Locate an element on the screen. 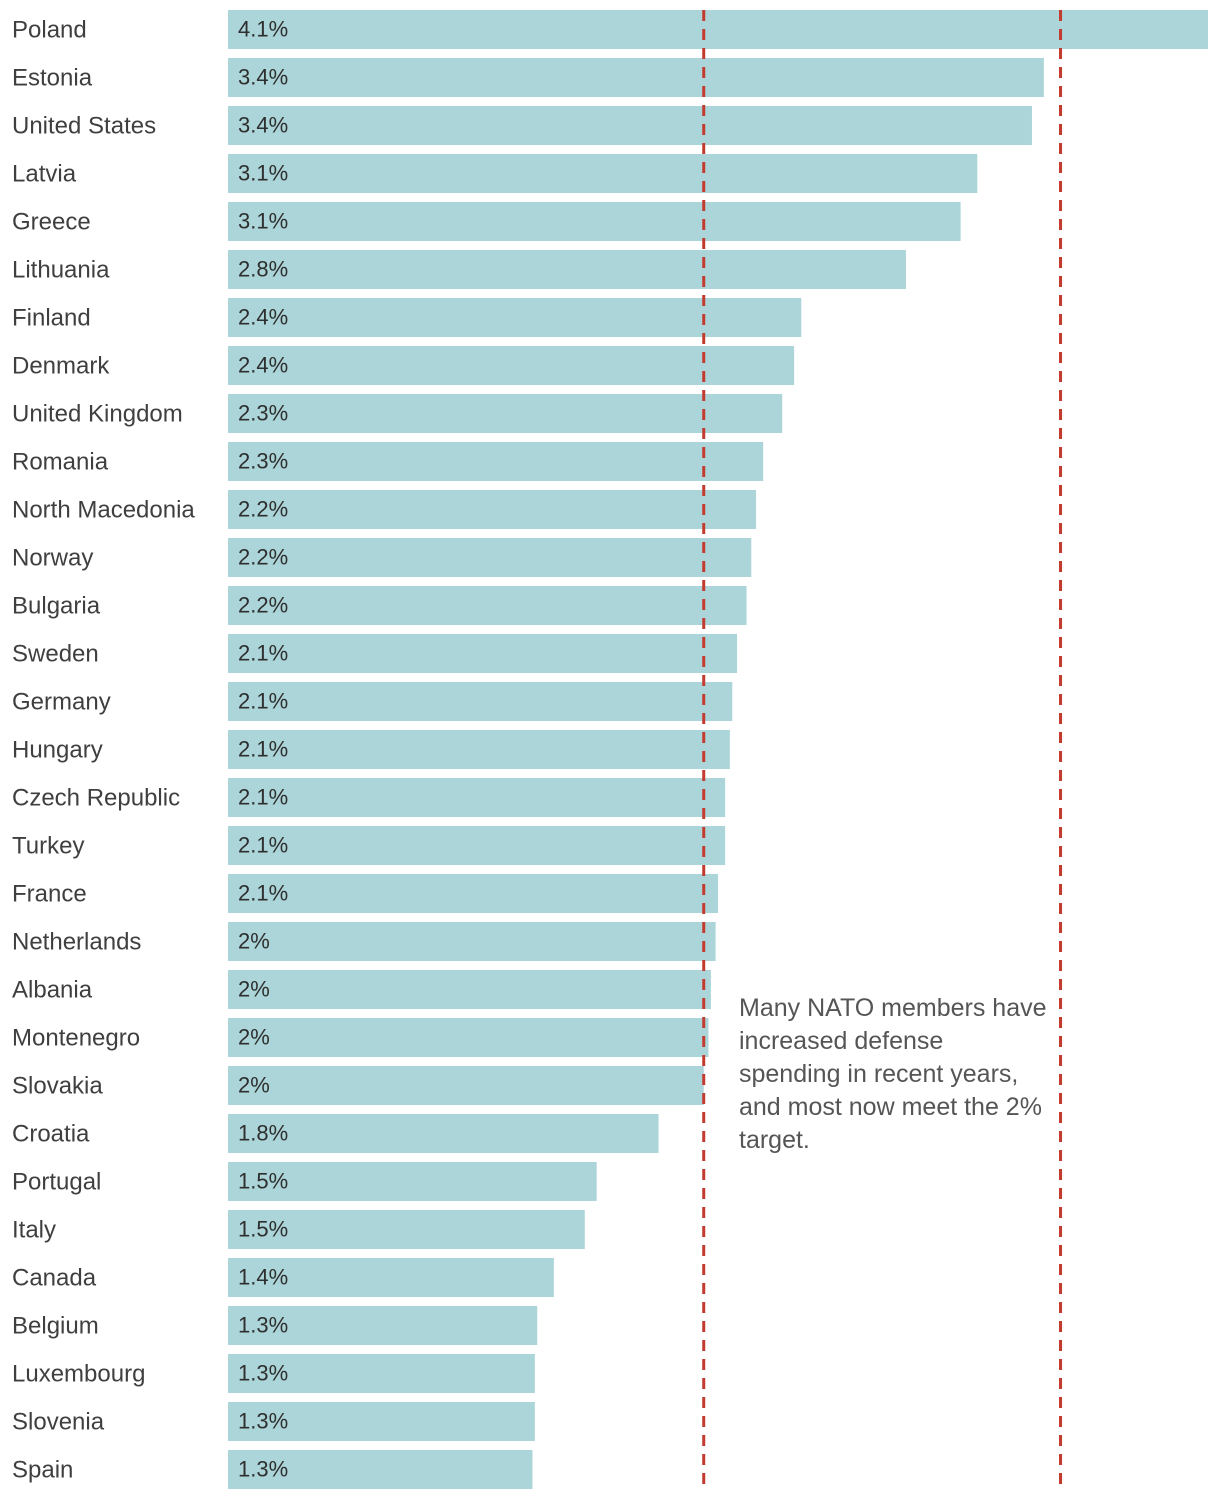  country-label: Italy is located at coordinates (34, 1230).